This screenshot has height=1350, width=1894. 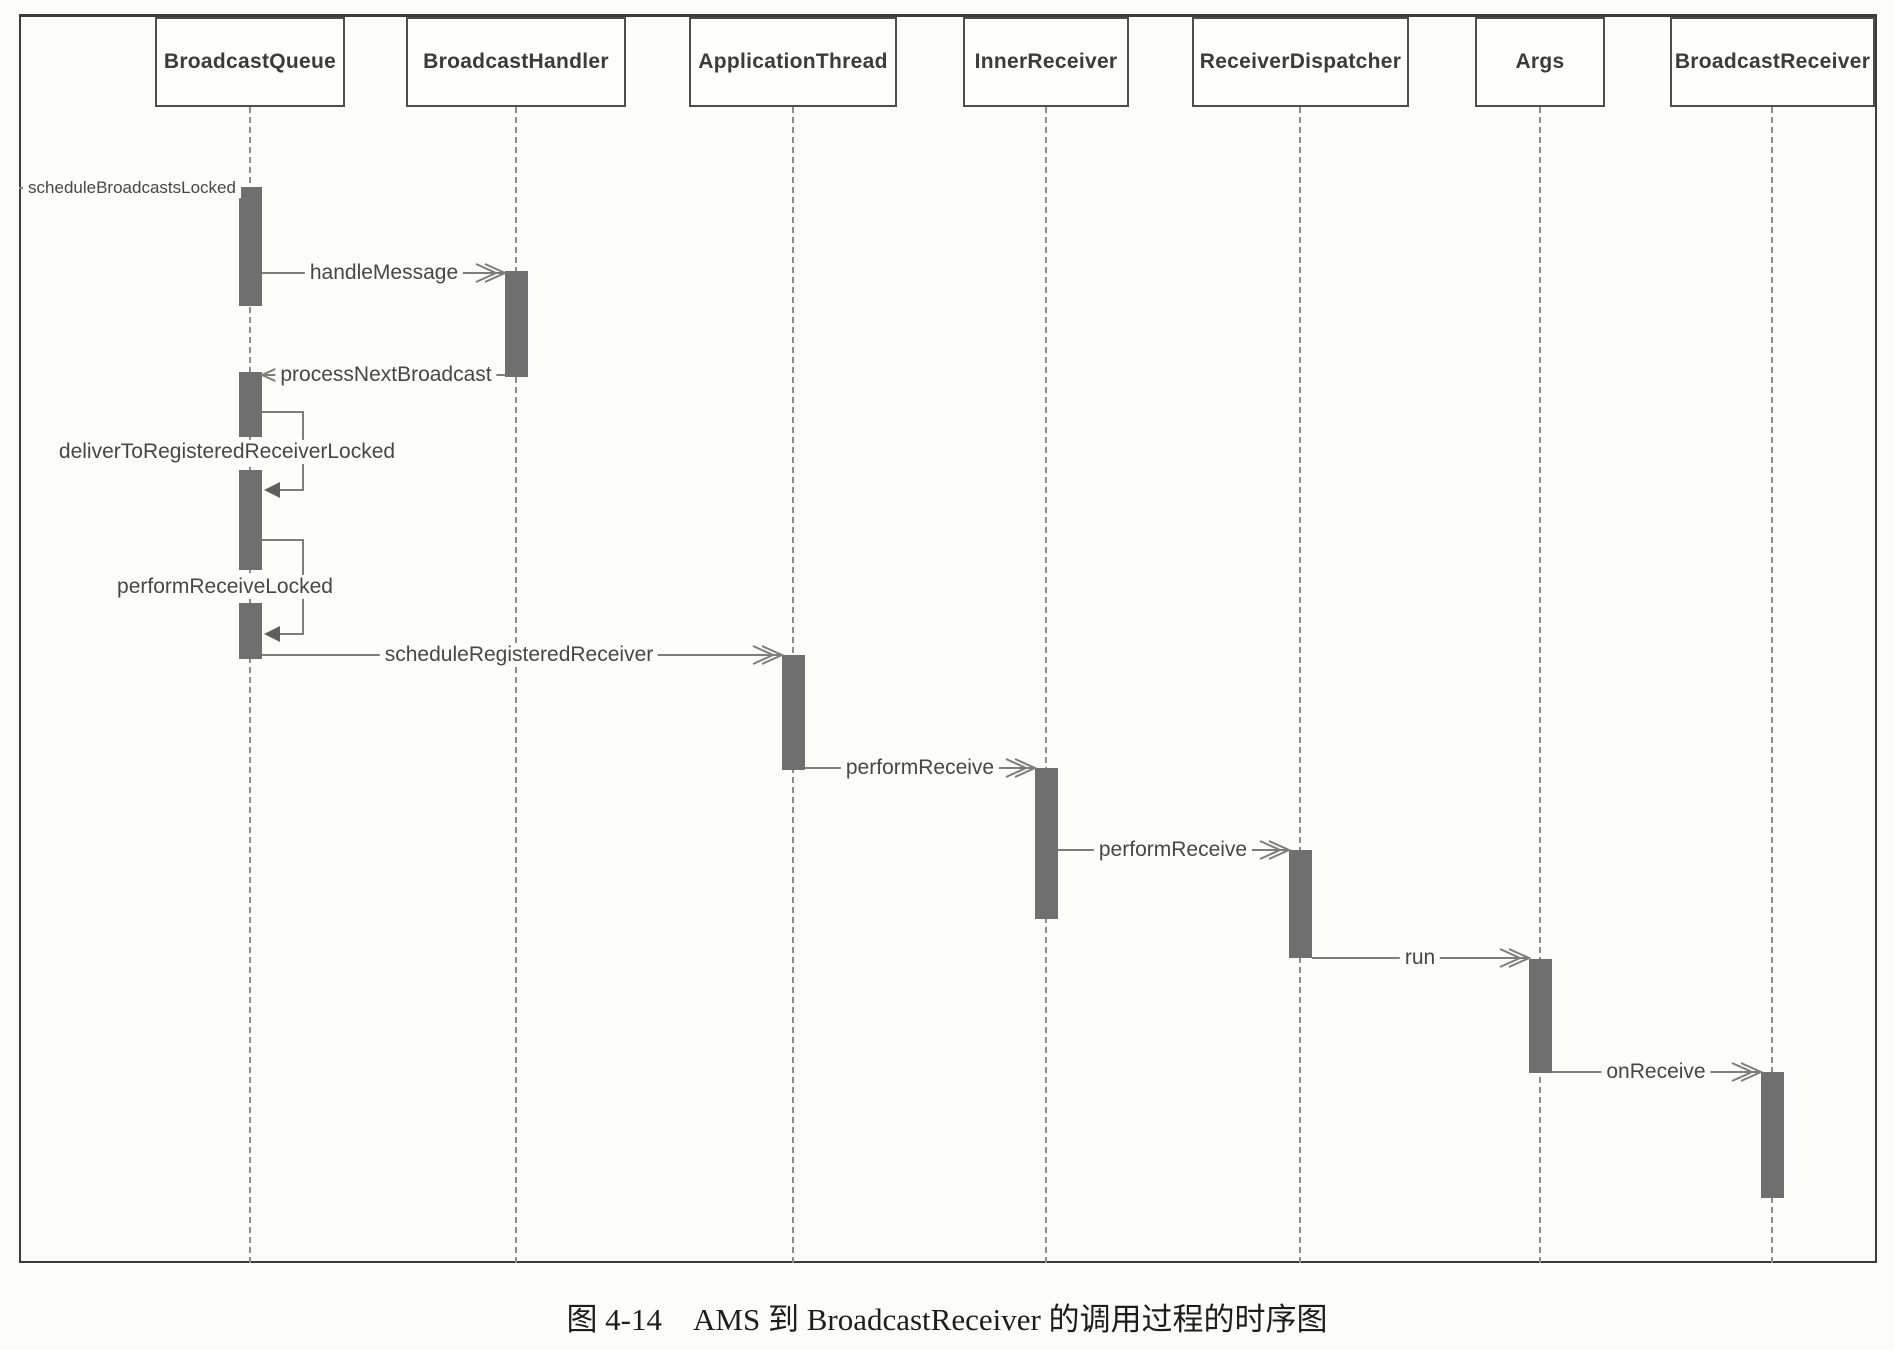 I want to click on message-label-schedulebroadcastslocked-1: scheduleBroadcastsLocked, so click(x=132, y=188).